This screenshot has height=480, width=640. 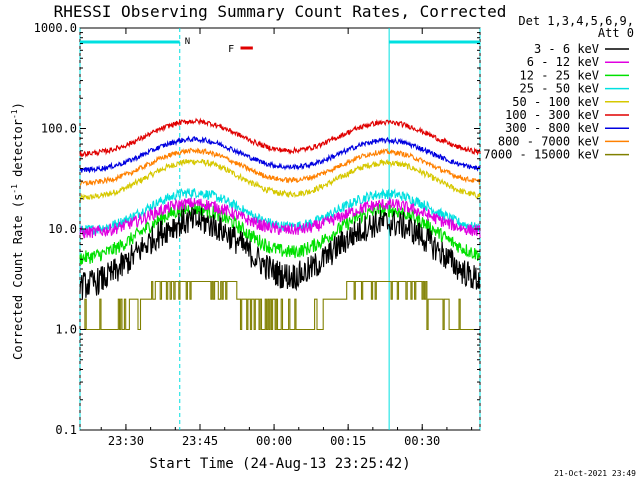 I want to click on y-label-main: Corrected Count Rate (s, so click(x=18, y=277).